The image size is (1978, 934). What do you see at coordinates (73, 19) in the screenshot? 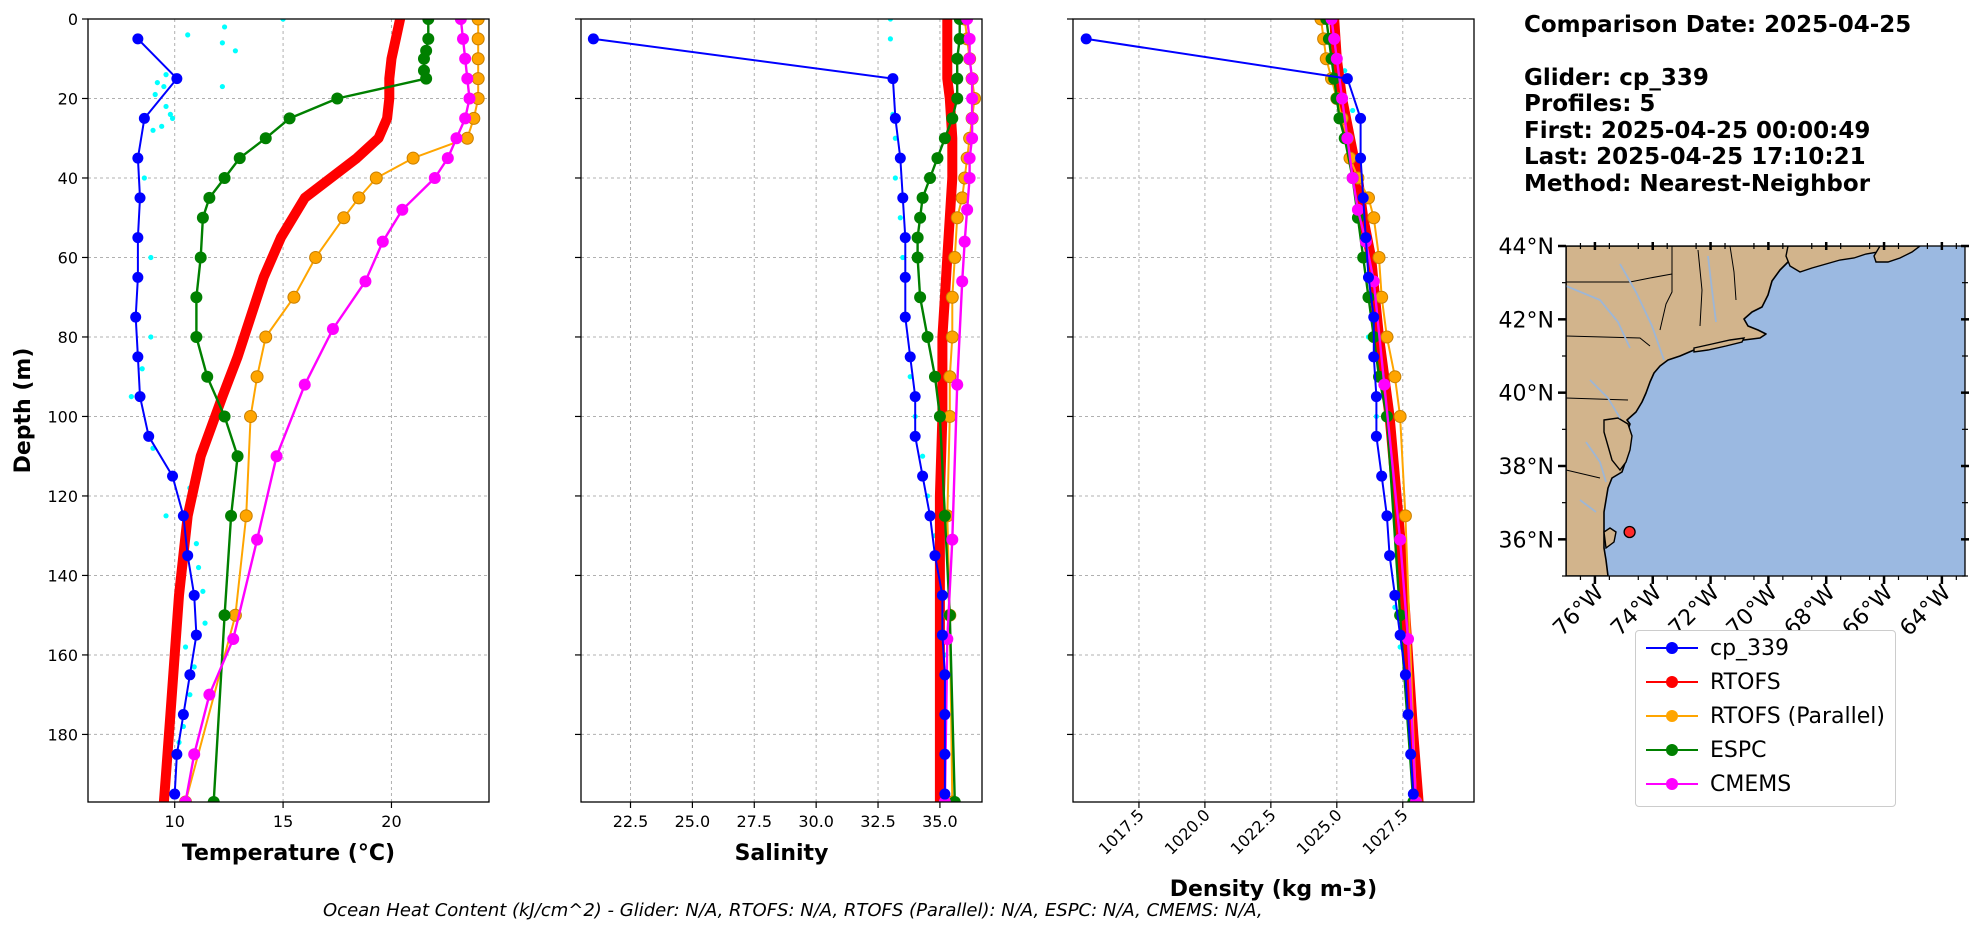
I see `y-tick-label: 0` at bounding box center [73, 19].